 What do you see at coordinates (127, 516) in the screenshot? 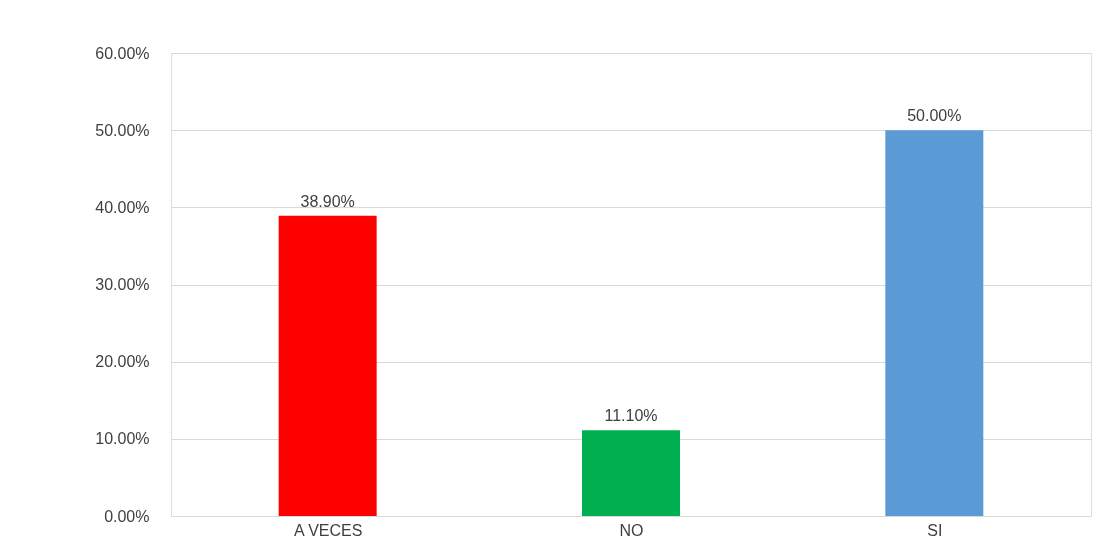
I see `y-tick-label: 0.00%` at bounding box center [127, 516].